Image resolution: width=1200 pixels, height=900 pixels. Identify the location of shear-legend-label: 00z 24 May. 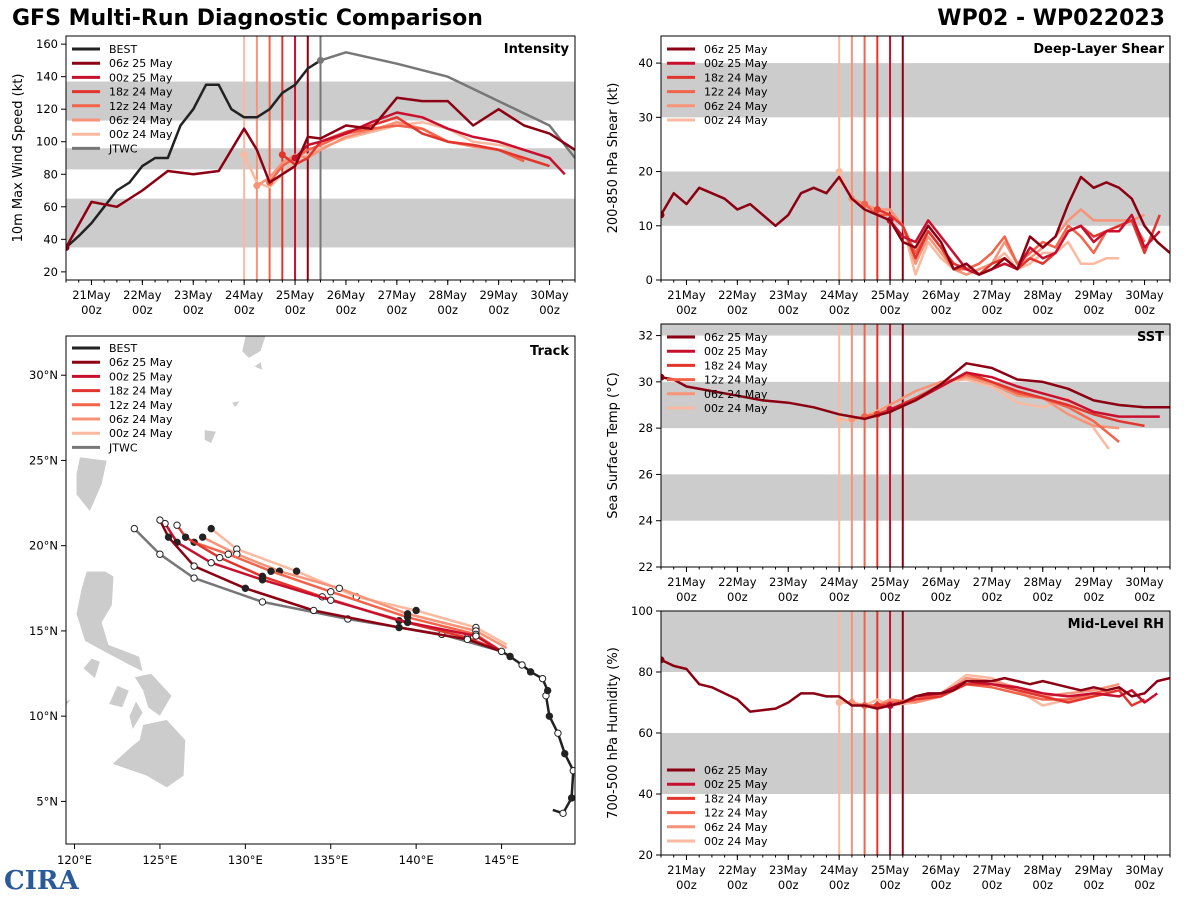
(736, 120).